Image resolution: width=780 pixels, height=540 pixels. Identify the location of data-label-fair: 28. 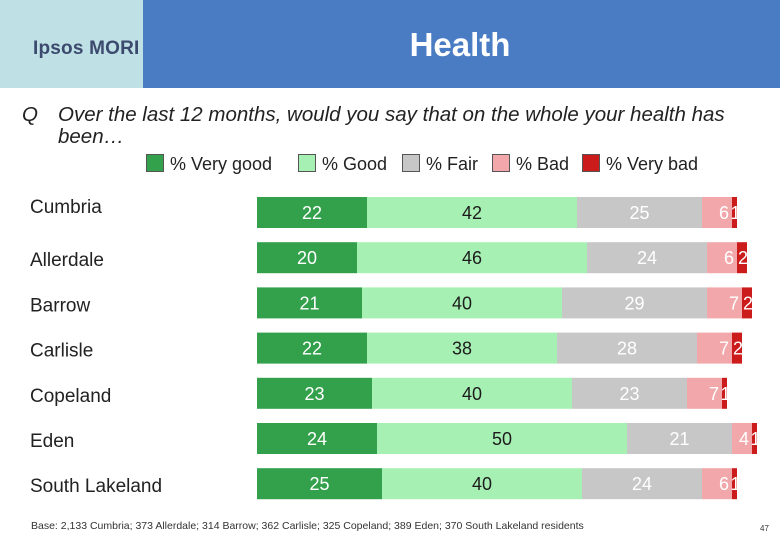
(627, 349).